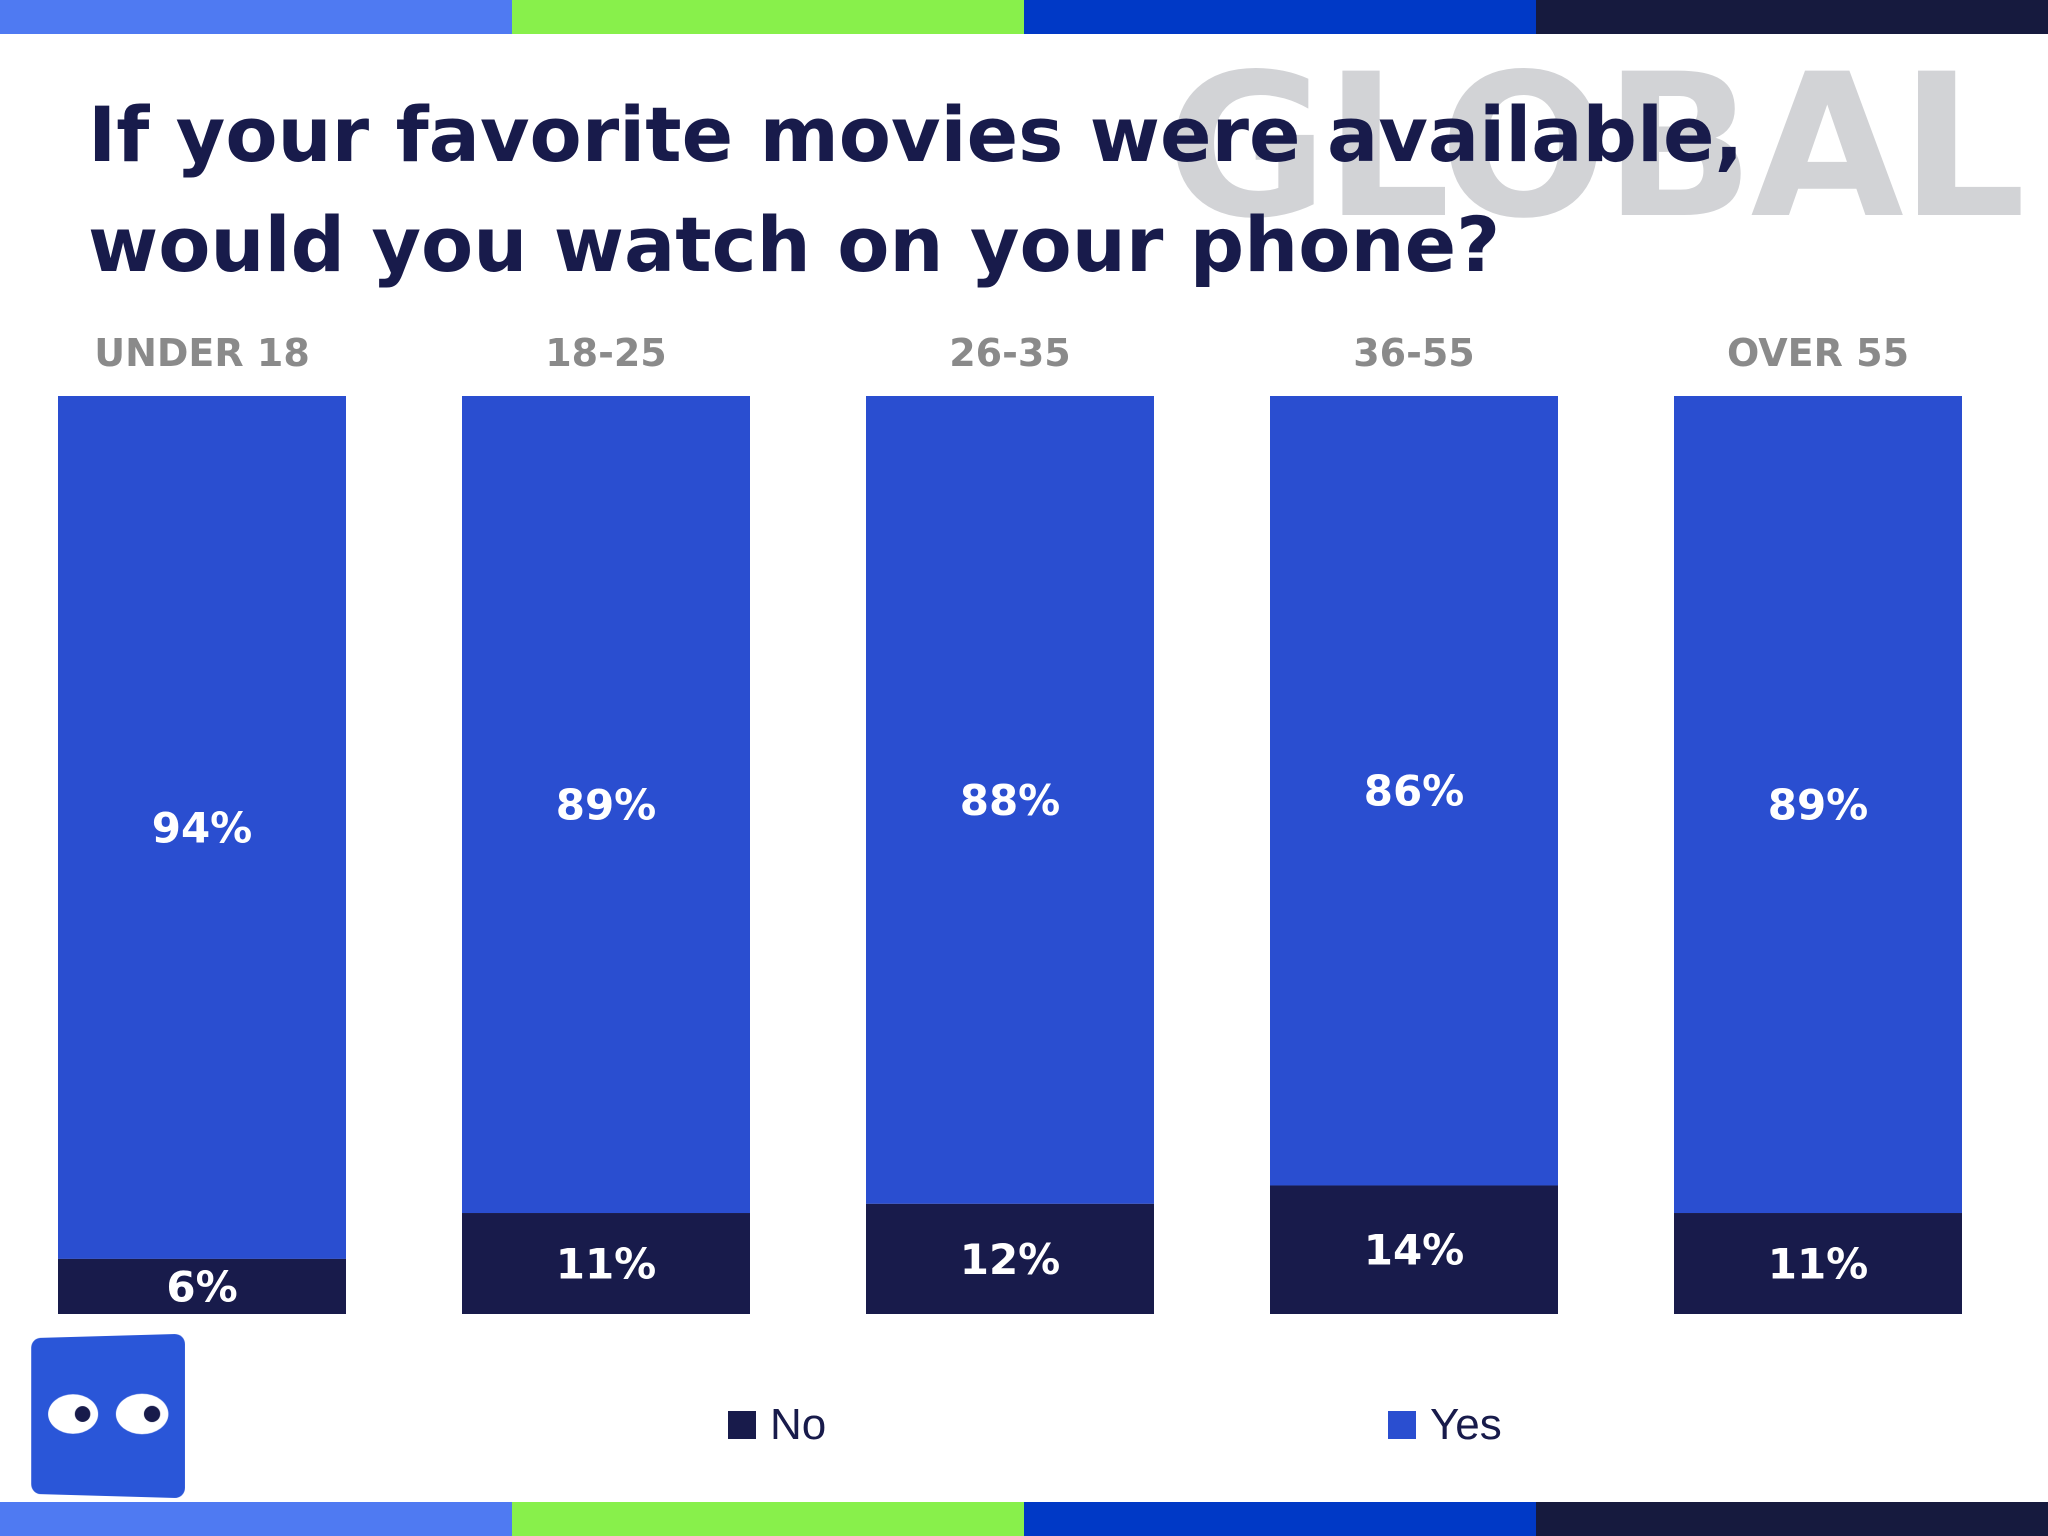 The width and height of the screenshot is (2048, 1536). What do you see at coordinates (1010, 353) in the screenshot?
I see `category-label: 26-35` at bounding box center [1010, 353].